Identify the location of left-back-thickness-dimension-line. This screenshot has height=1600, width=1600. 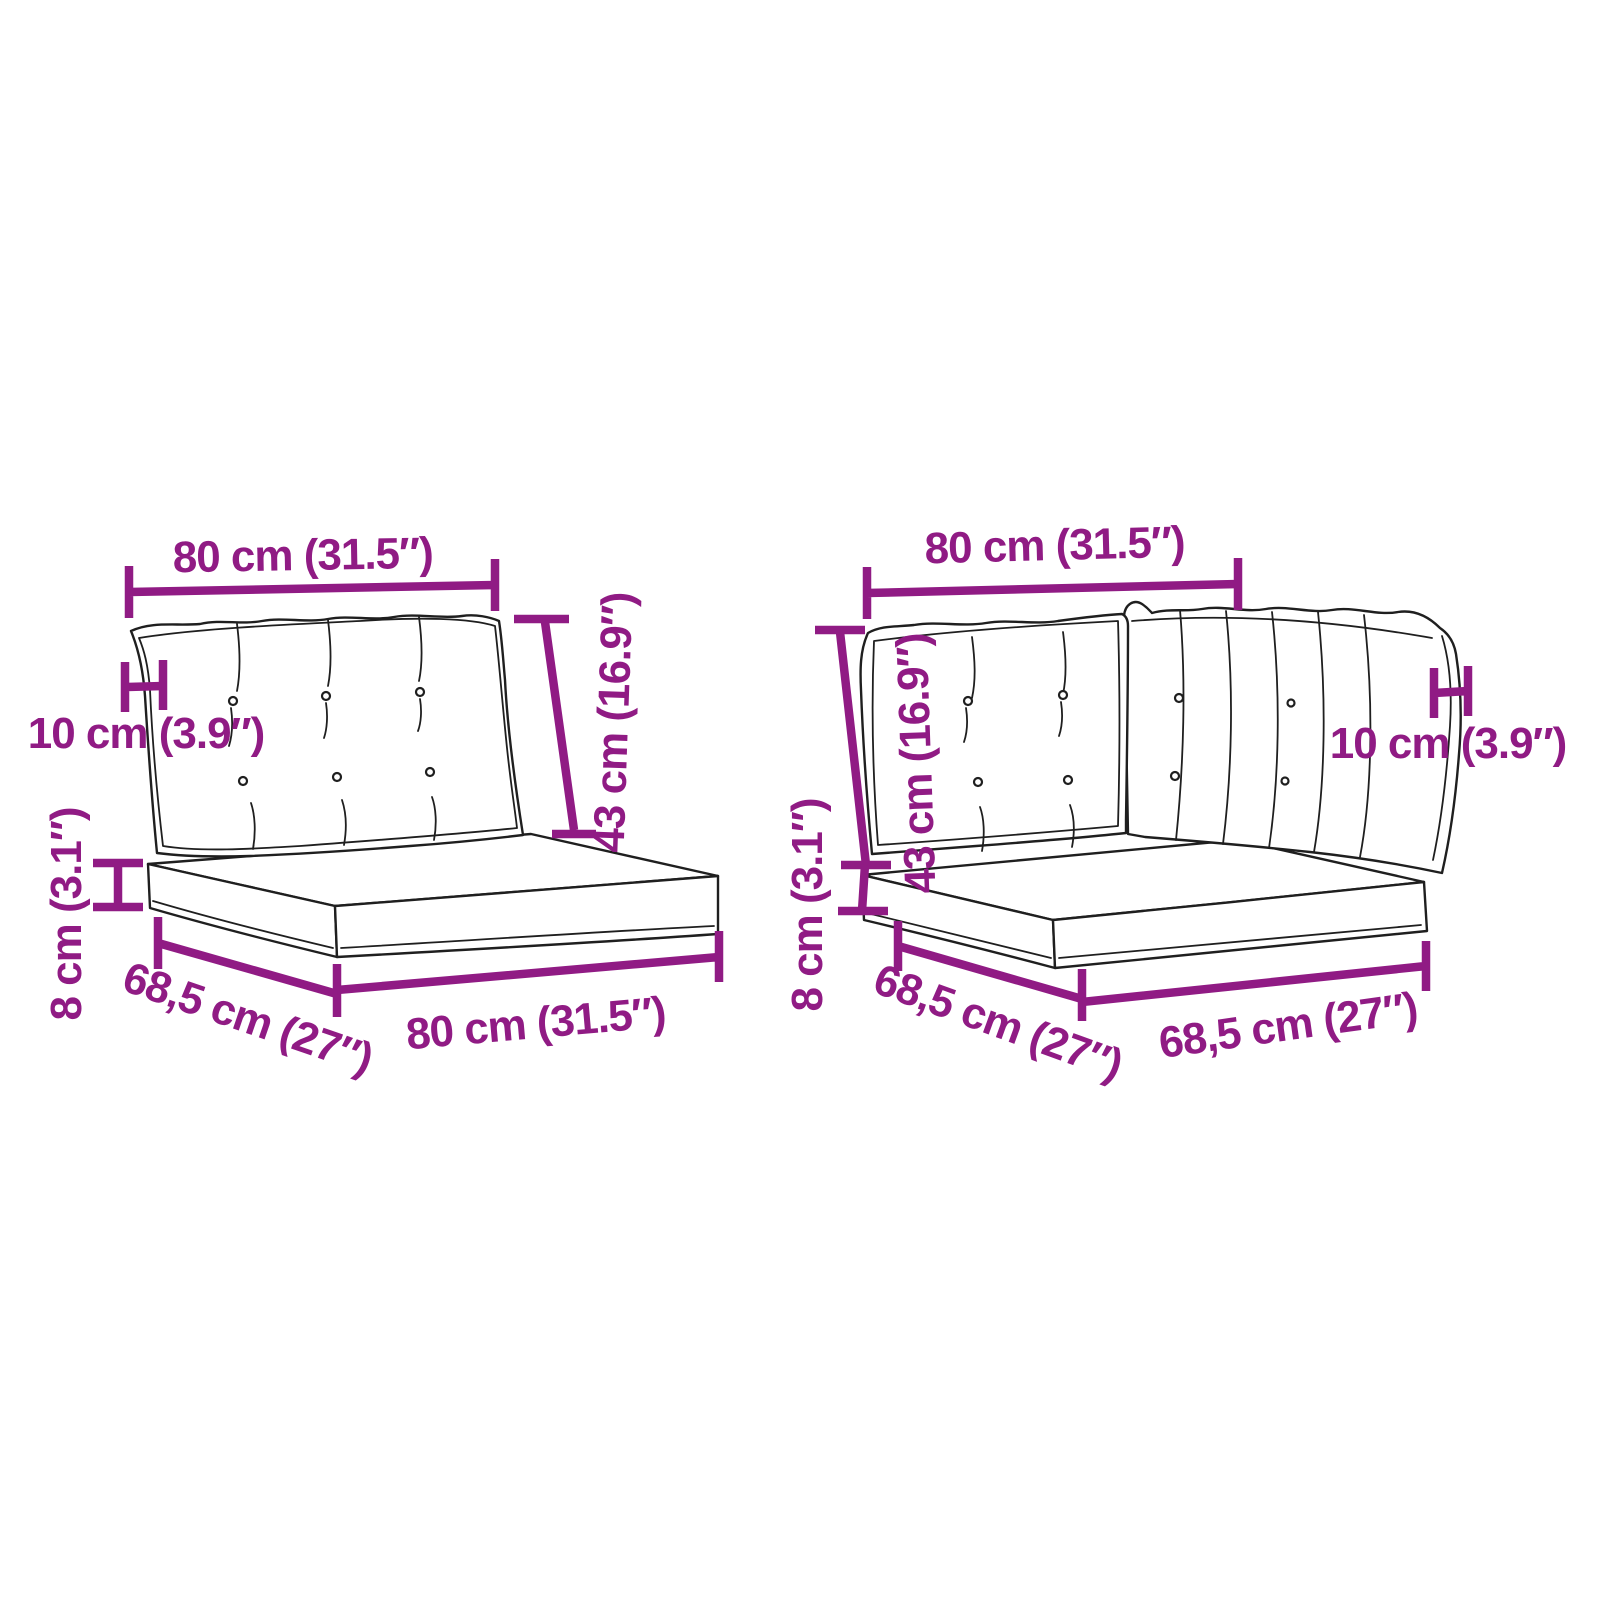
(144, 686).